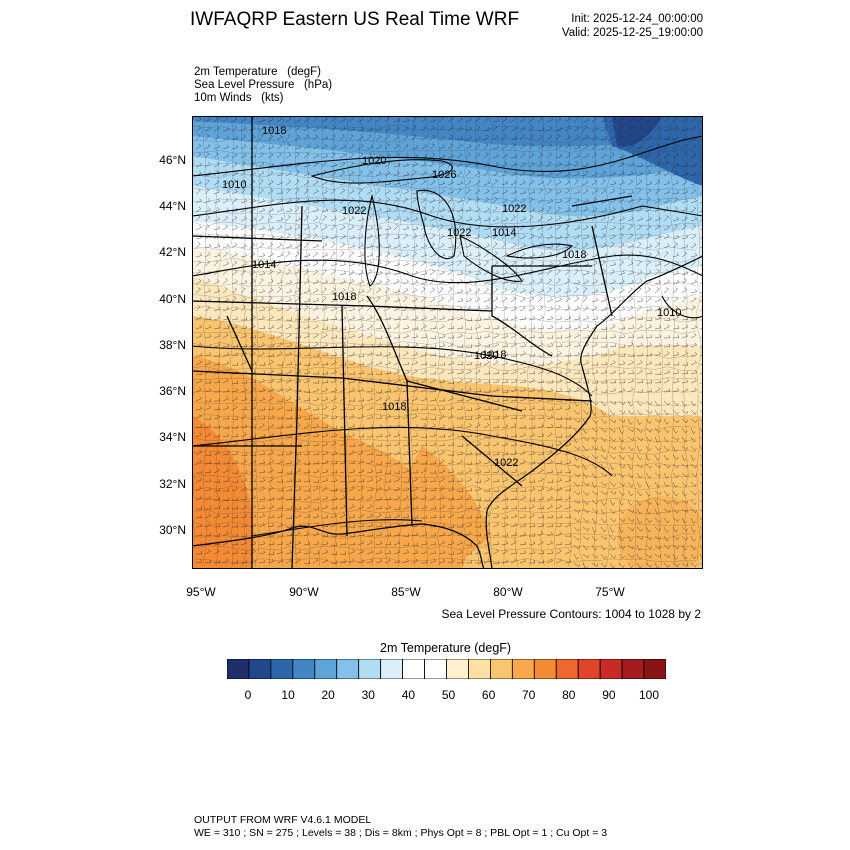 This screenshot has height=850, width=850. I want to click on lon-label: 80°W, so click(508, 592).